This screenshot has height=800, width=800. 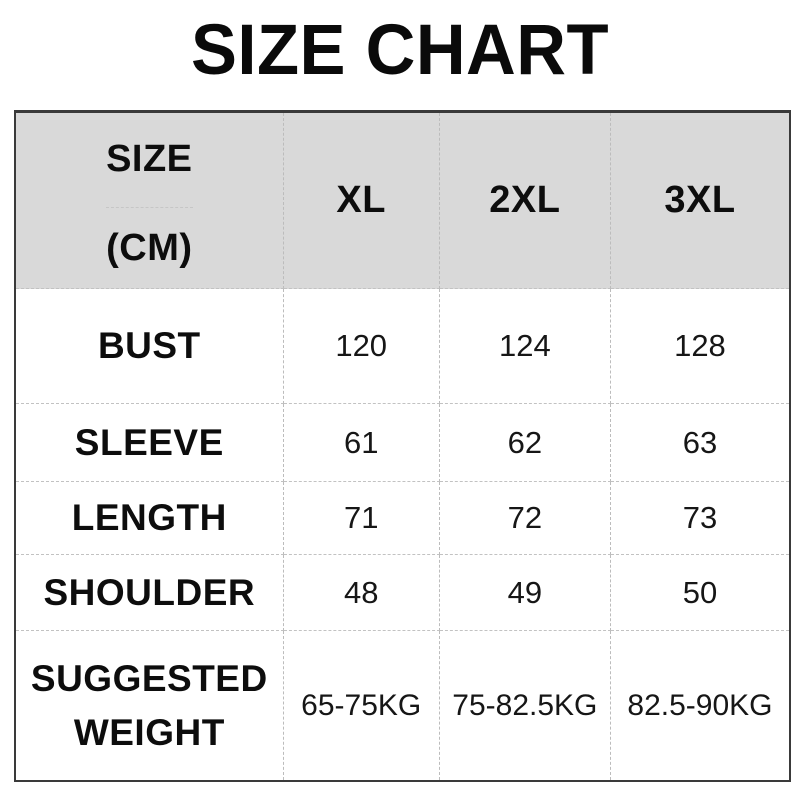 What do you see at coordinates (400, 50) in the screenshot?
I see `page-title: SIZE CHART` at bounding box center [400, 50].